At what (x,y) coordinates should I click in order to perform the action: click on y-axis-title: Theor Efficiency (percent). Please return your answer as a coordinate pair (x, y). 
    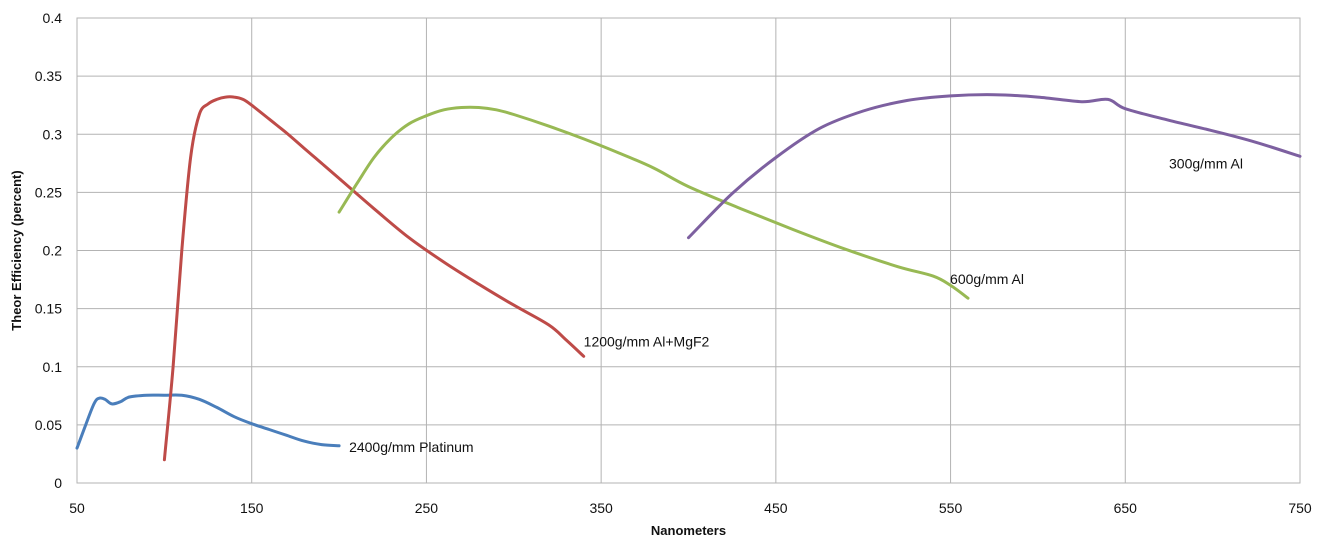
    Looking at the image, I should click on (16, 250).